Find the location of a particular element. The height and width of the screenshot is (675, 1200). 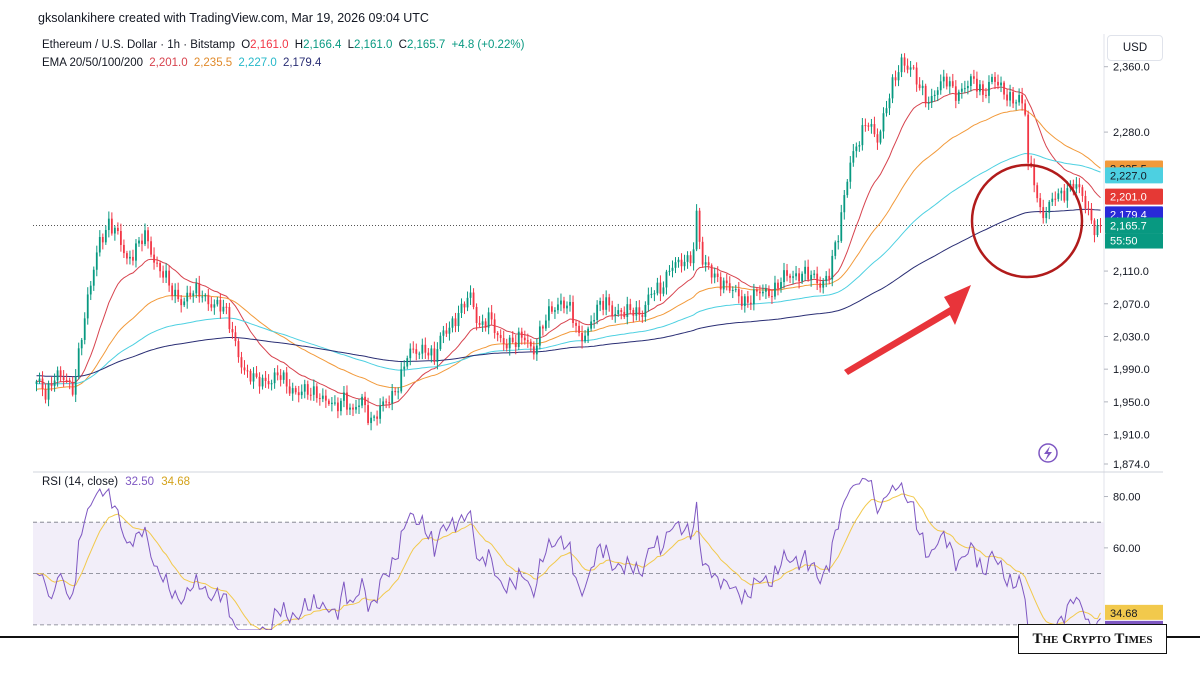

lightning-icon-glyph is located at coordinates (1048, 453).